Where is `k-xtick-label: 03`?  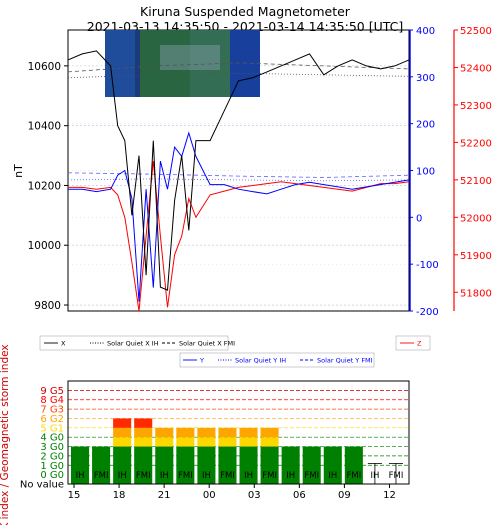 k-xtick-label: 03 is located at coordinates (254, 495).